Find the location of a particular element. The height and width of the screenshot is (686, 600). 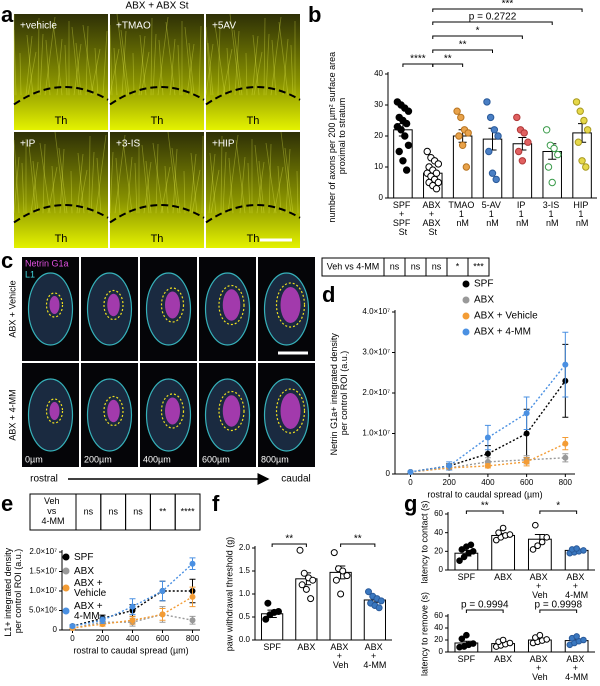

y-tick-label: 0 is located at coordinates (441, 651).